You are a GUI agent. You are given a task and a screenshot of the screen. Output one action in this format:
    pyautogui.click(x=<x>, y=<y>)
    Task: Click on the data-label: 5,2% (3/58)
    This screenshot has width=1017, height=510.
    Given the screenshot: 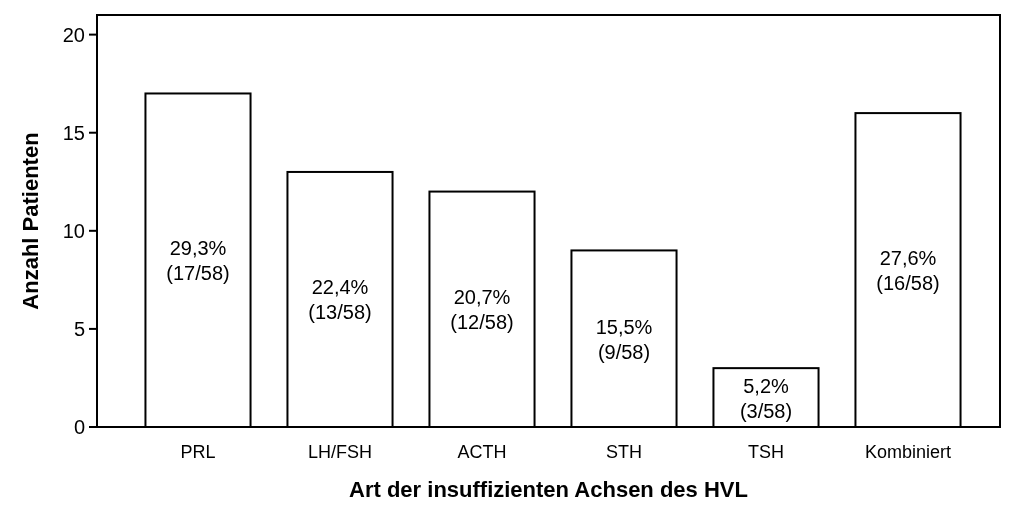 What is the action you would take?
    pyautogui.click(x=766, y=398)
    